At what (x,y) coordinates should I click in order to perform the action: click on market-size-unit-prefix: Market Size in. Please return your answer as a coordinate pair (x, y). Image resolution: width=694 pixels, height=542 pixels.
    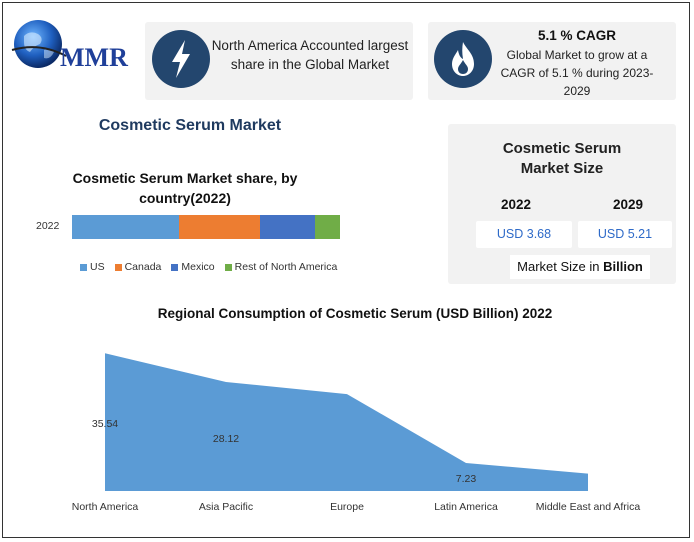
    Looking at the image, I should click on (560, 266).